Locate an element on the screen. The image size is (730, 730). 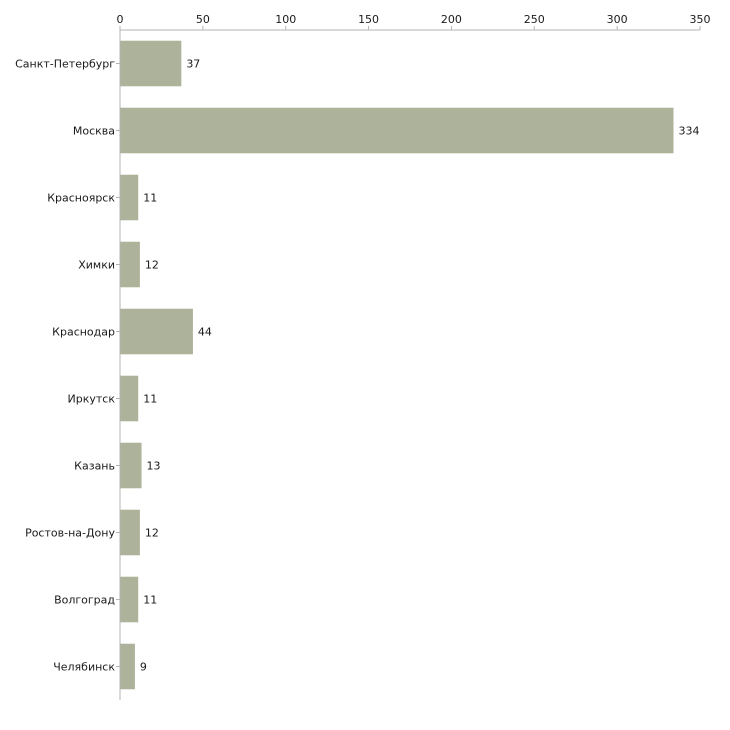
category-label: Челябинск is located at coordinates (84, 667).